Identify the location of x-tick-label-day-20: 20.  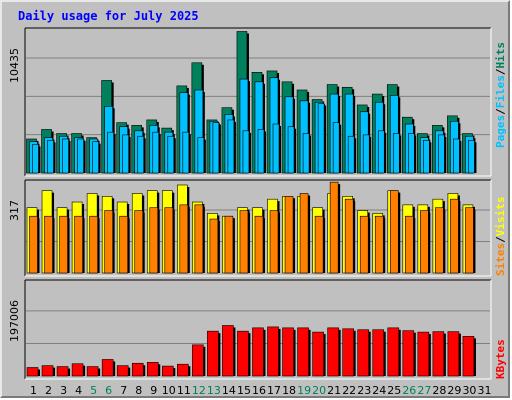
(319, 390).